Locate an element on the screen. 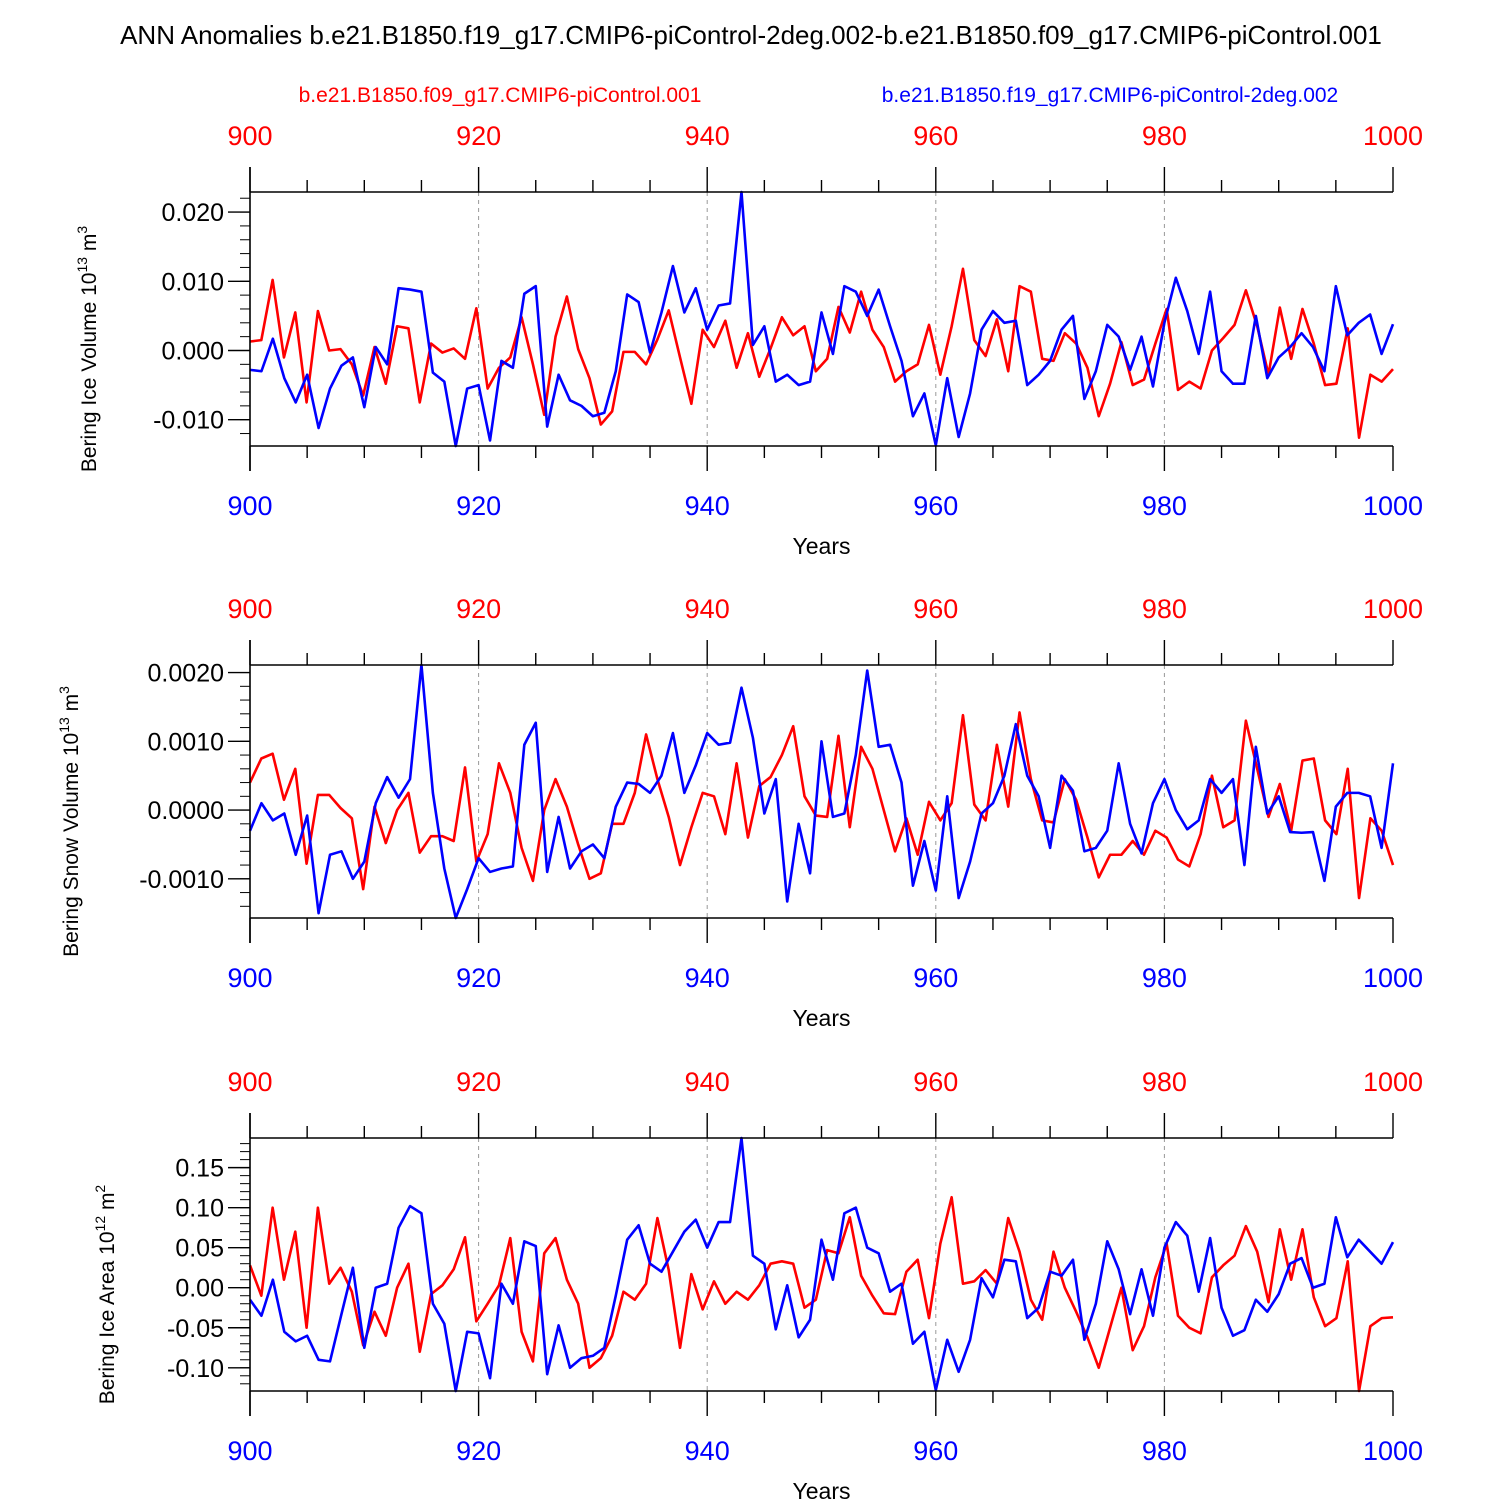 Image resolution: width=1500 pixels, height=1500 pixels. y-axis-label-main: Bering Ice Area 10 is located at coordinates (107, 1317).